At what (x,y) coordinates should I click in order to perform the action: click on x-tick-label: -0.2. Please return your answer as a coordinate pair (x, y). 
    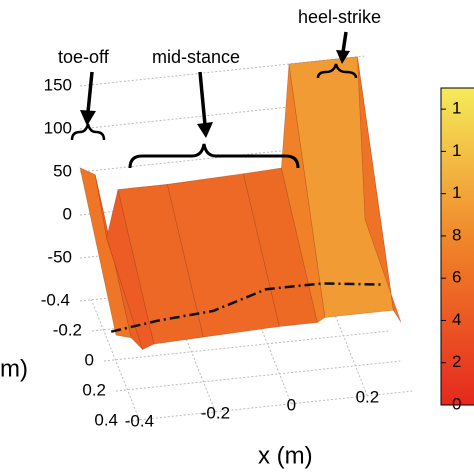
    Looking at the image, I should click on (215, 412).